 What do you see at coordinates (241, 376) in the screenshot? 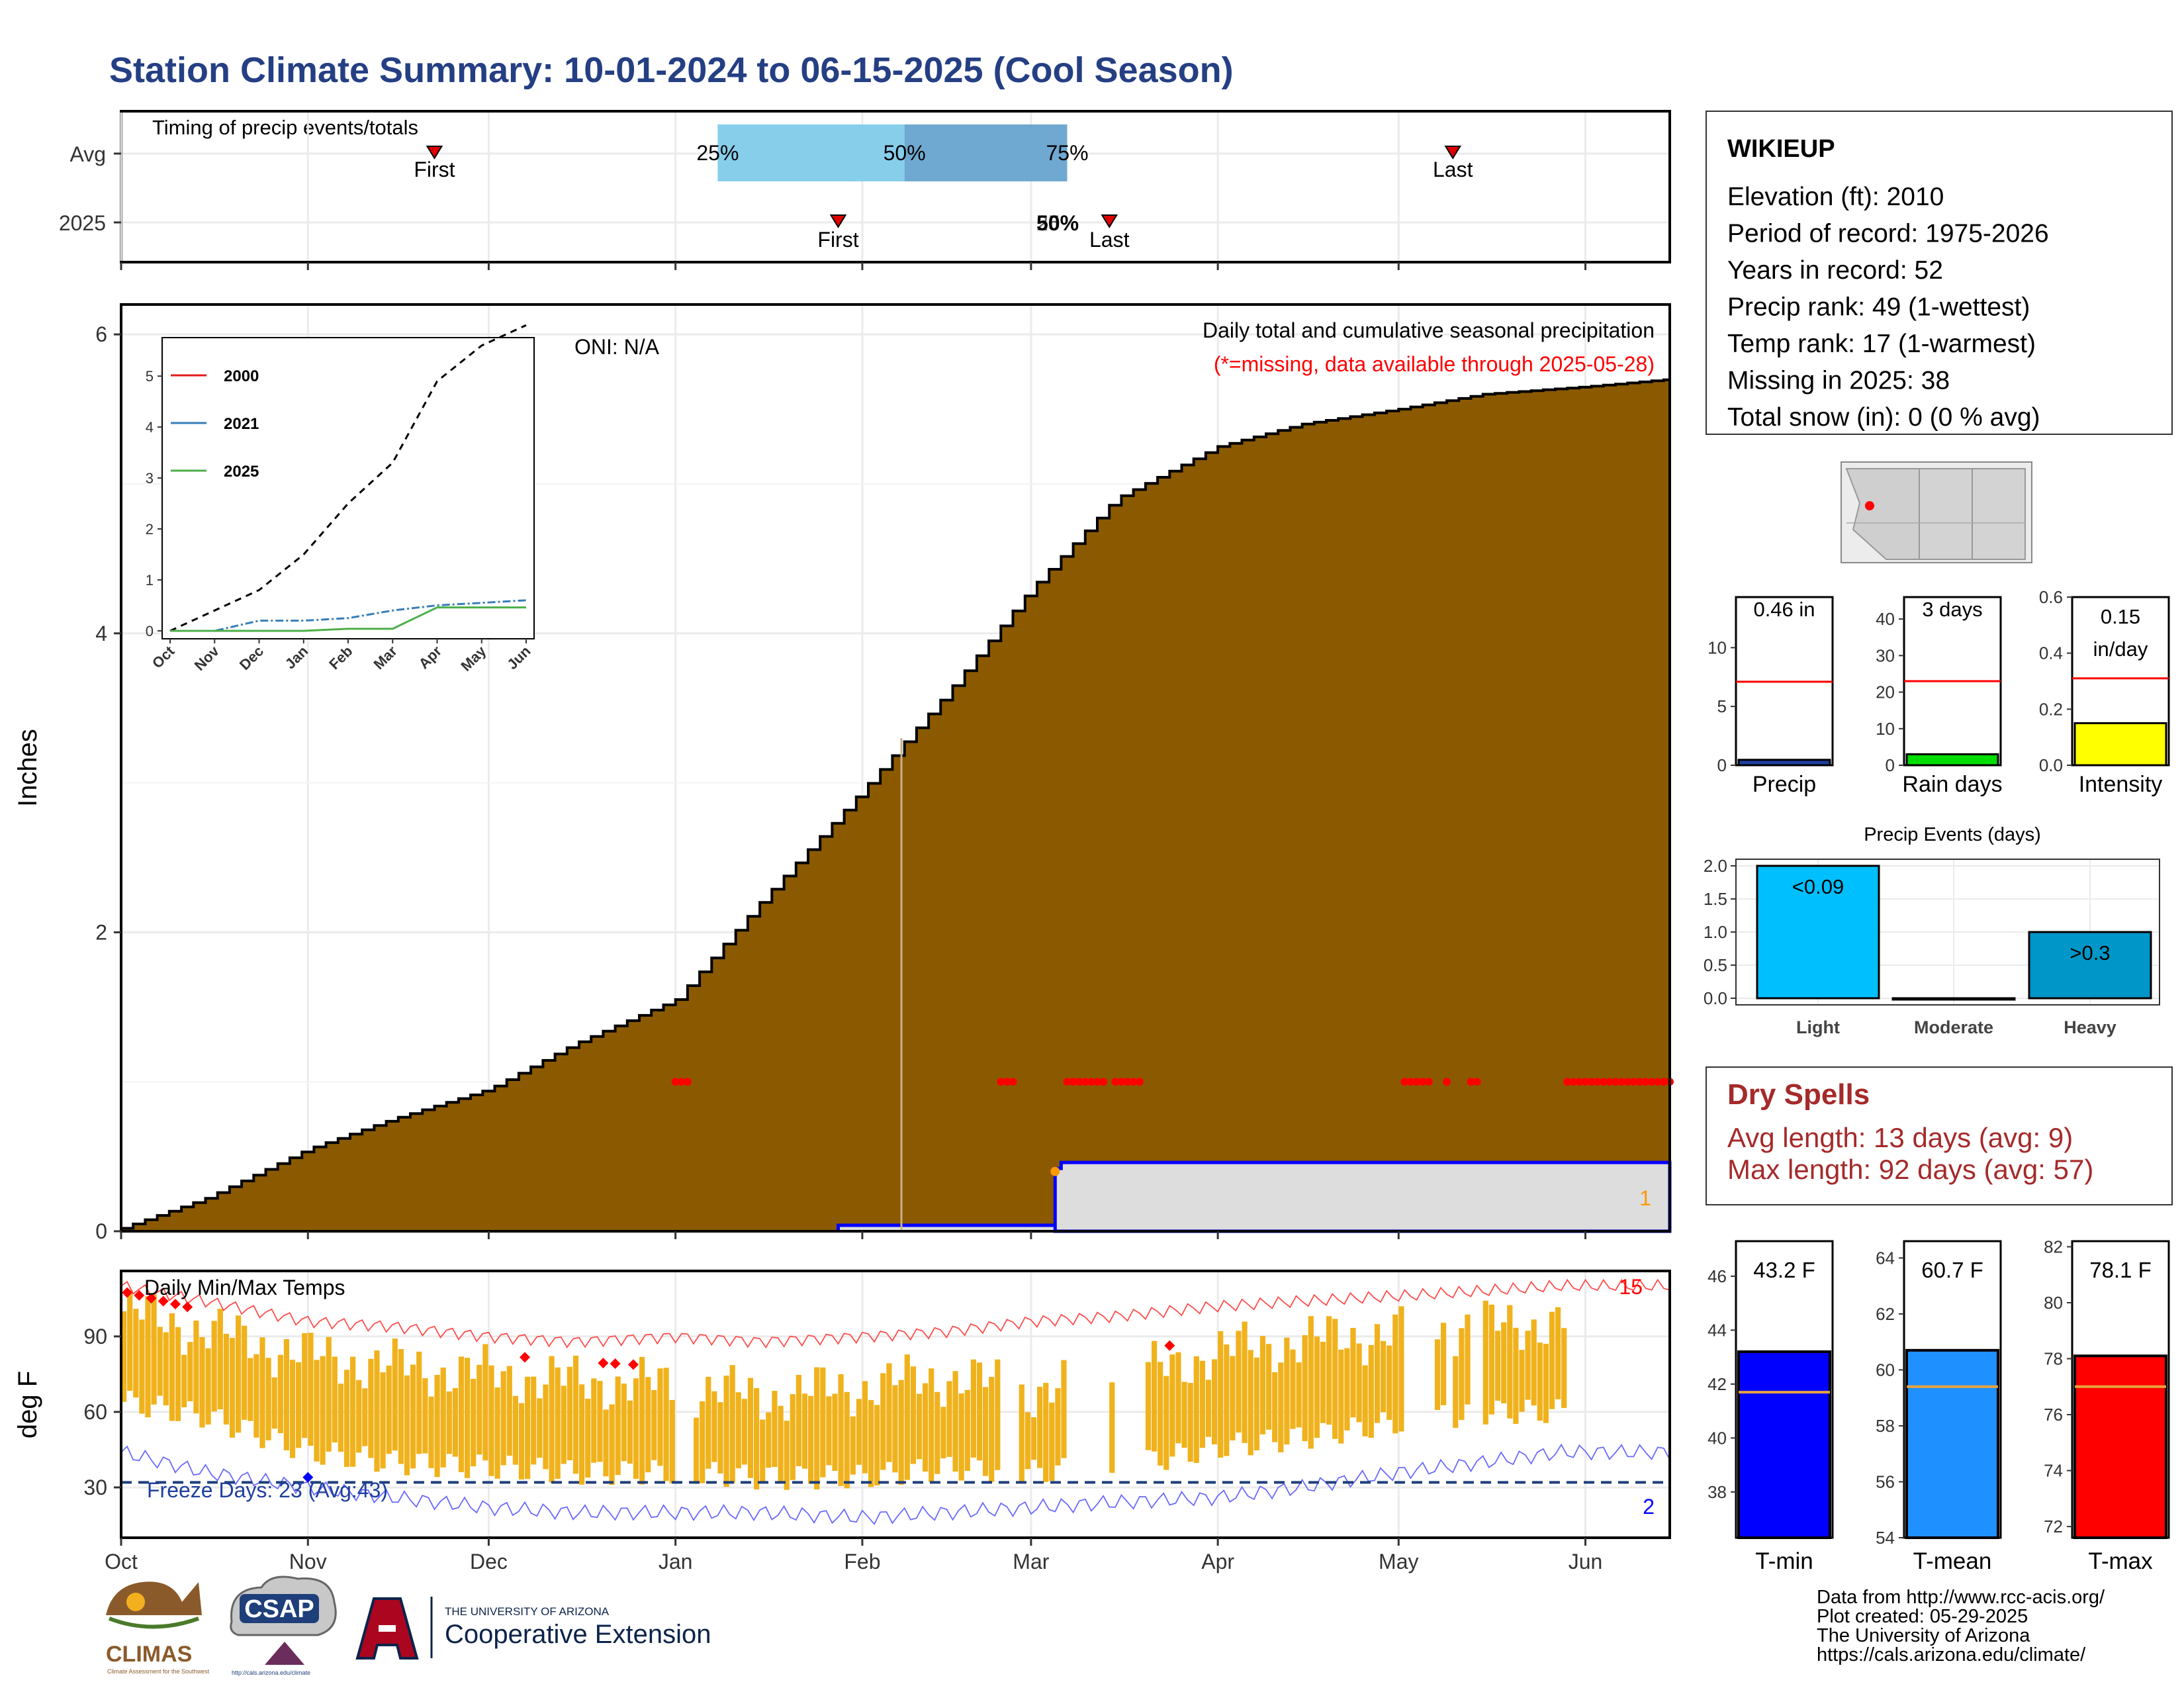
I see `inset-legend-label: 2000` at bounding box center [241, 376].